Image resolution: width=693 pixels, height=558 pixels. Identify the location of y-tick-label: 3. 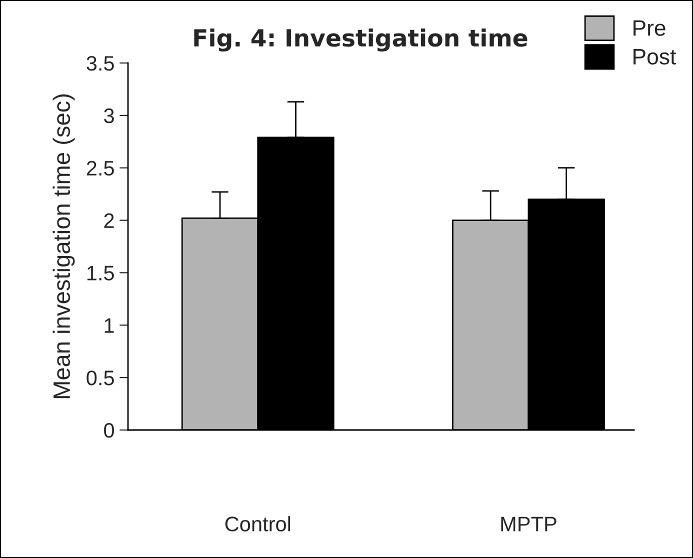
(109, 116).